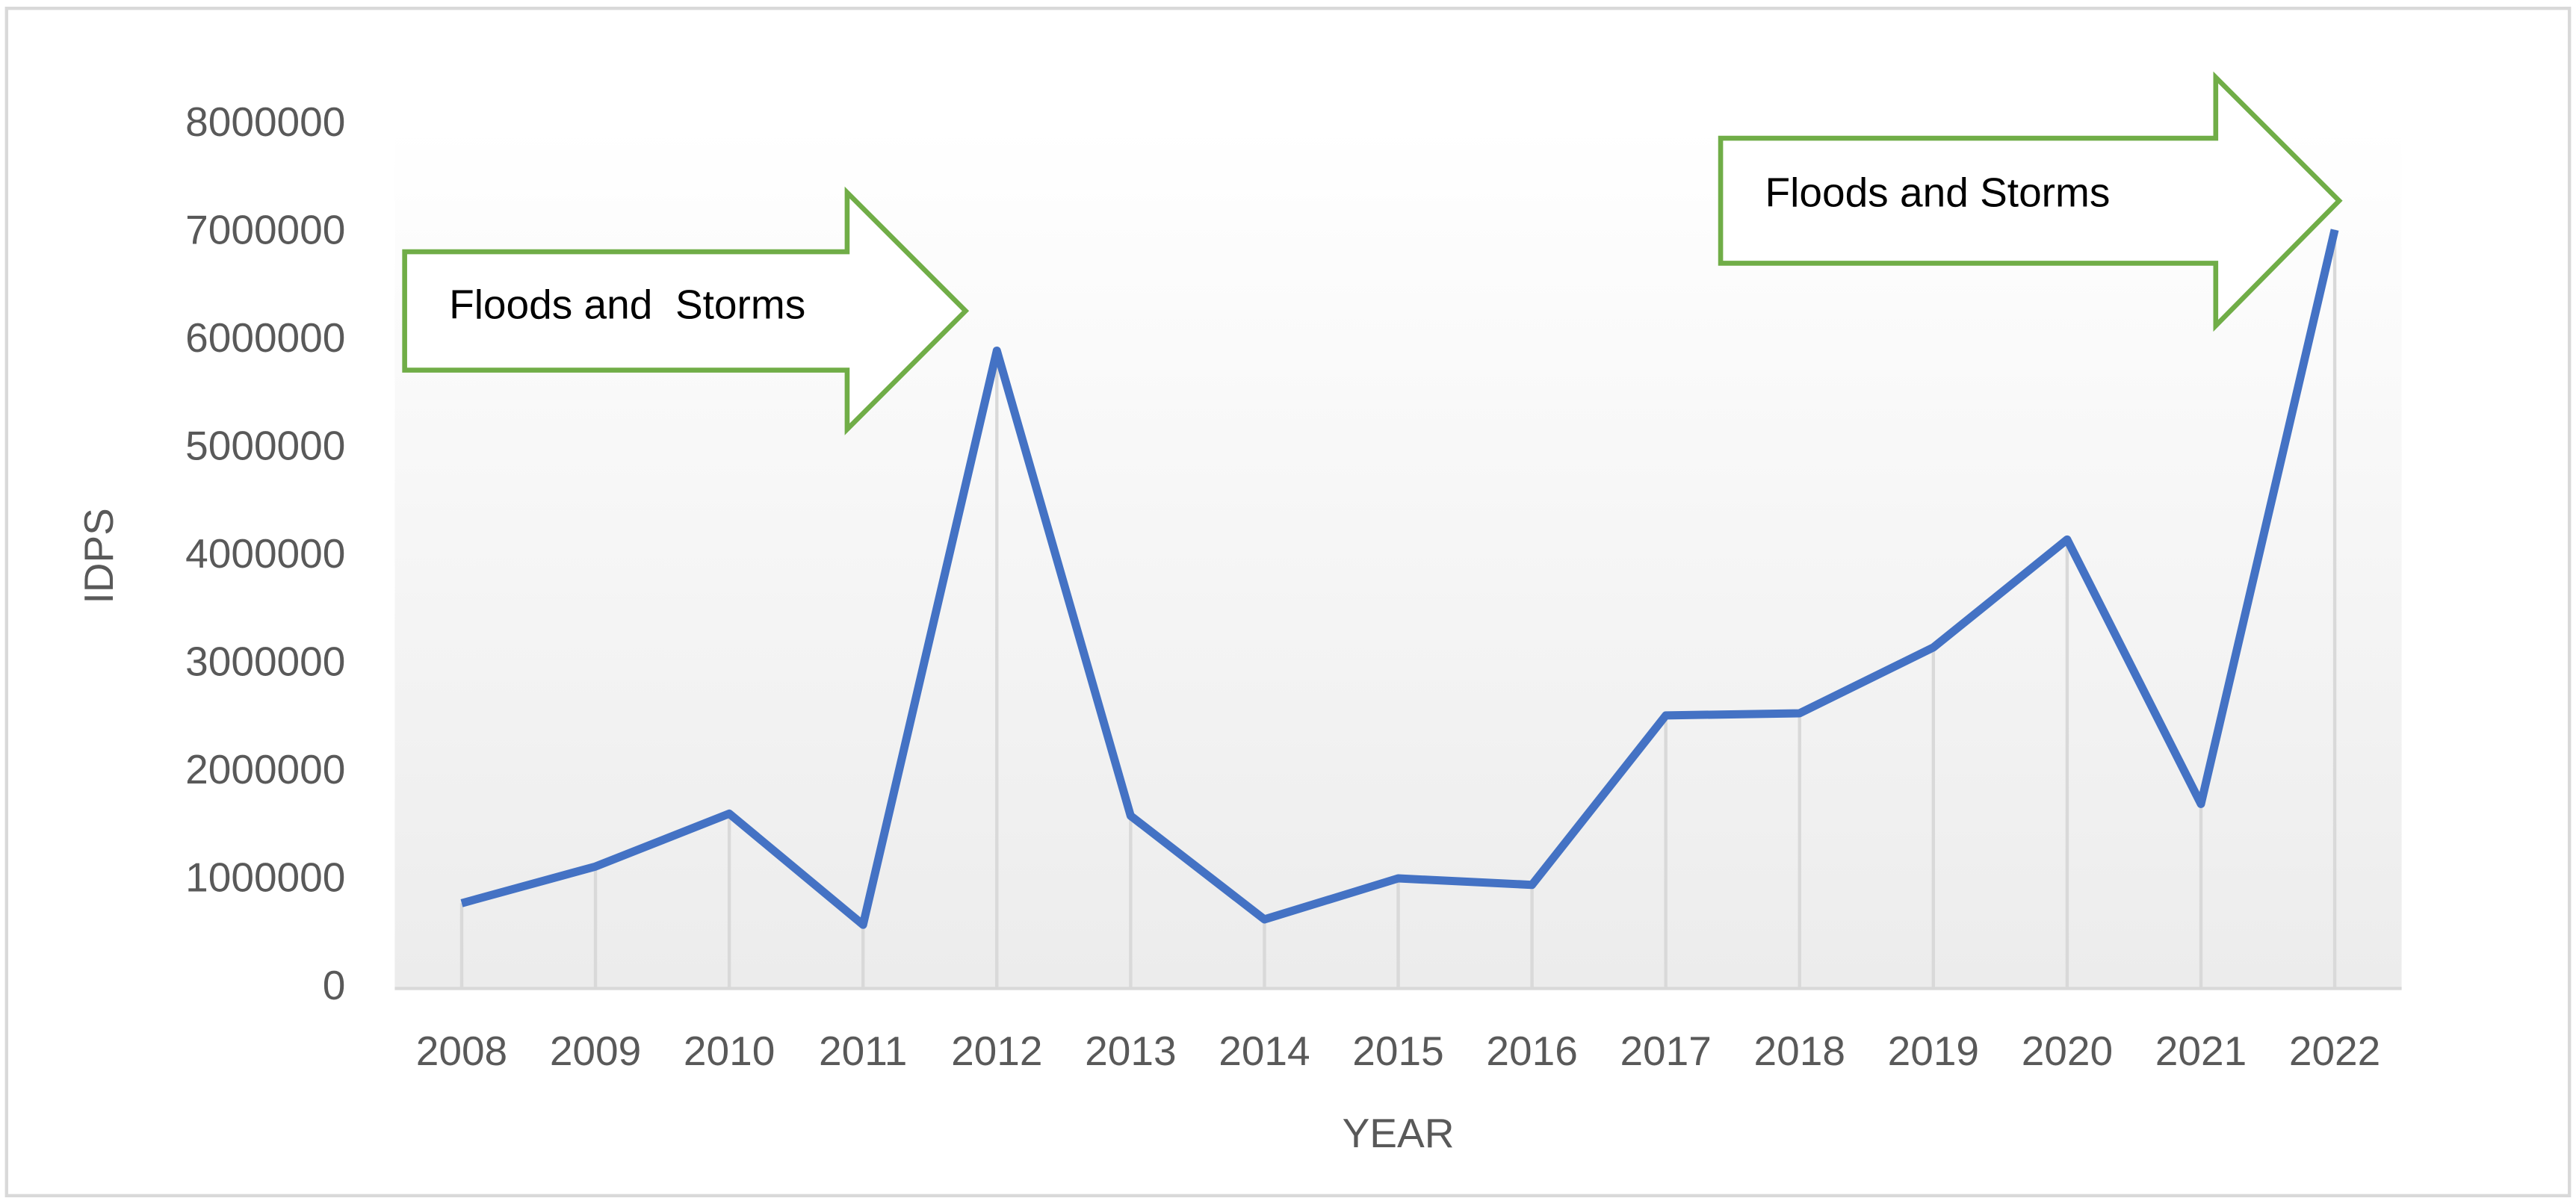 The image size is (2576, 1204). Describe the element at coordinates (863, 1051) in the screenshot. I see `x-tick-label: 2011` at that location.